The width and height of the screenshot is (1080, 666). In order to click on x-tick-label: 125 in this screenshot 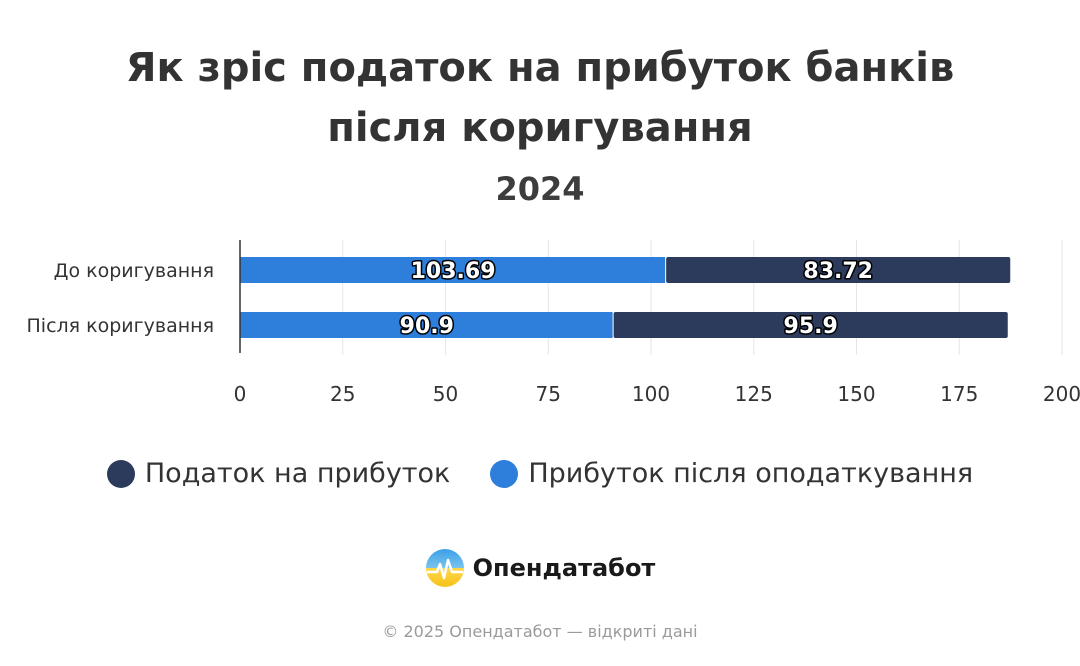, I will do `click(754, 394)`.